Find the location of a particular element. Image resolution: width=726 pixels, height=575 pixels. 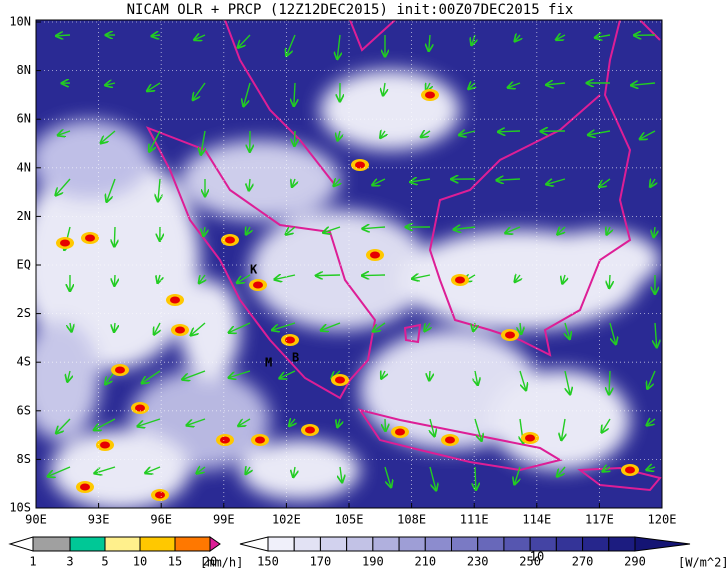

lon-label: 102E is located at coordinates (286, 520).